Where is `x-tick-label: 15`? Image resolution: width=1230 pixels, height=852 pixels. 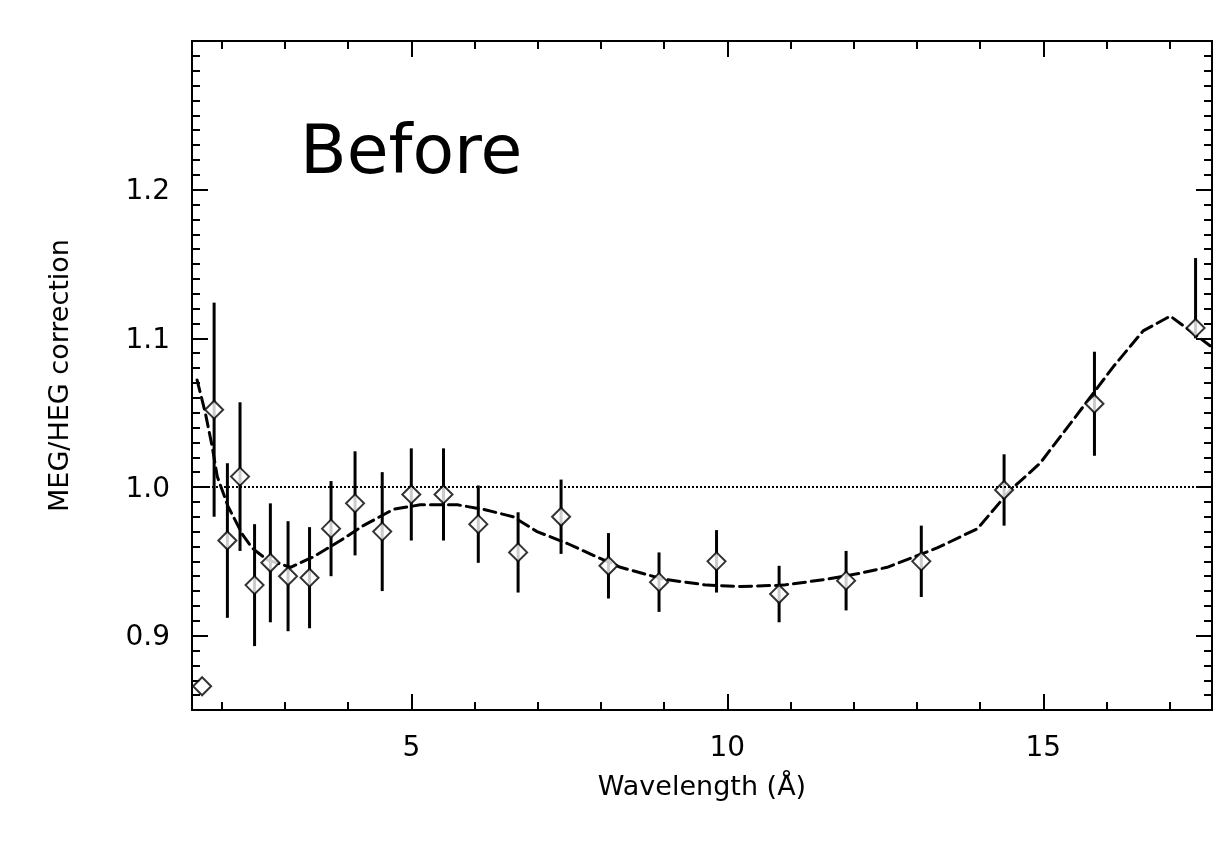
x-tick-label: 15 is located at coordinates (1043, 746).